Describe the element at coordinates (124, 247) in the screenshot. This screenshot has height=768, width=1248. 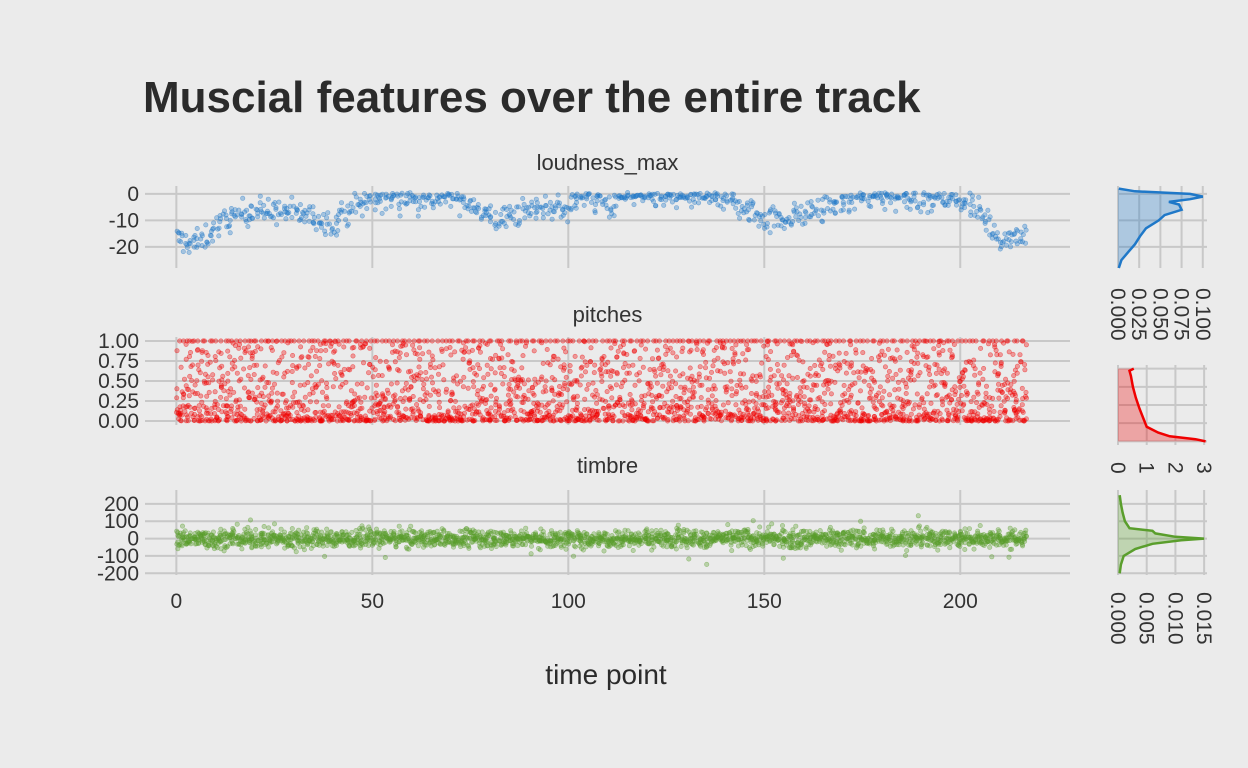
I see `y-tick-label: -20` at that location.